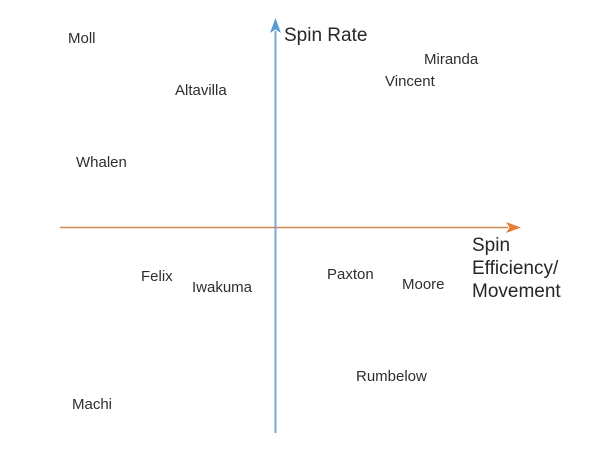 This screenshot has width=602, height=470. I want to click on x-axis-arrowhead, so click(513, 227).